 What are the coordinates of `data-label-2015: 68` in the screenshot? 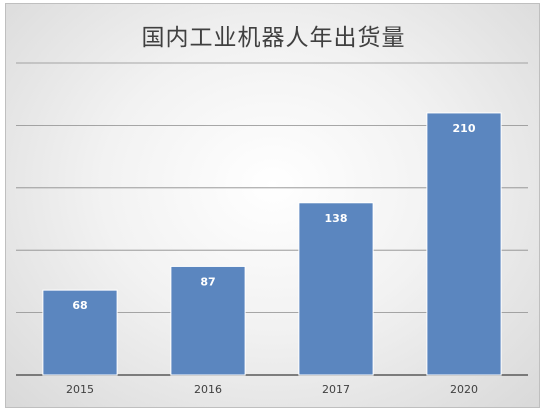 It's located at (79, 305).